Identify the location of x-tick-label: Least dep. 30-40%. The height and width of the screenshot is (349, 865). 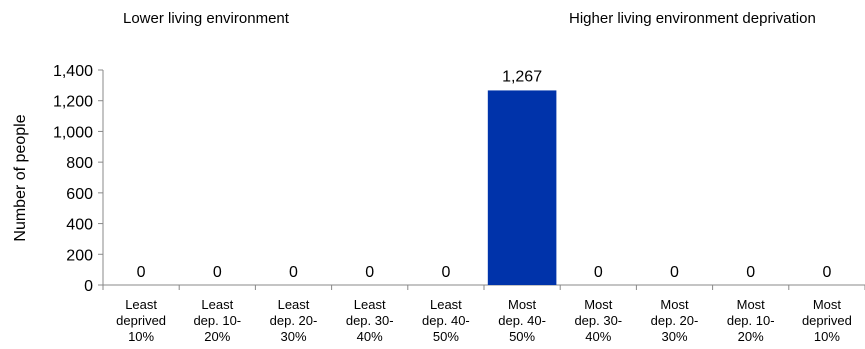
(370, 320).